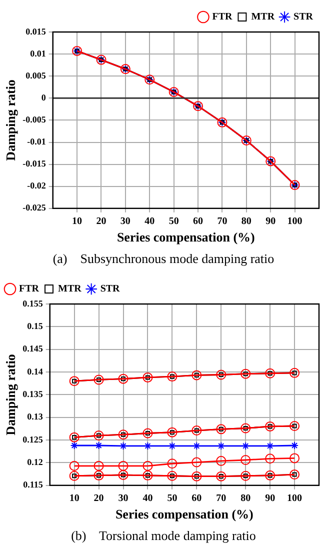  Describe the element at coordinates (163, 536) in the screenshot. I see `text: (b) Torsional mode damping ratio` at that location.